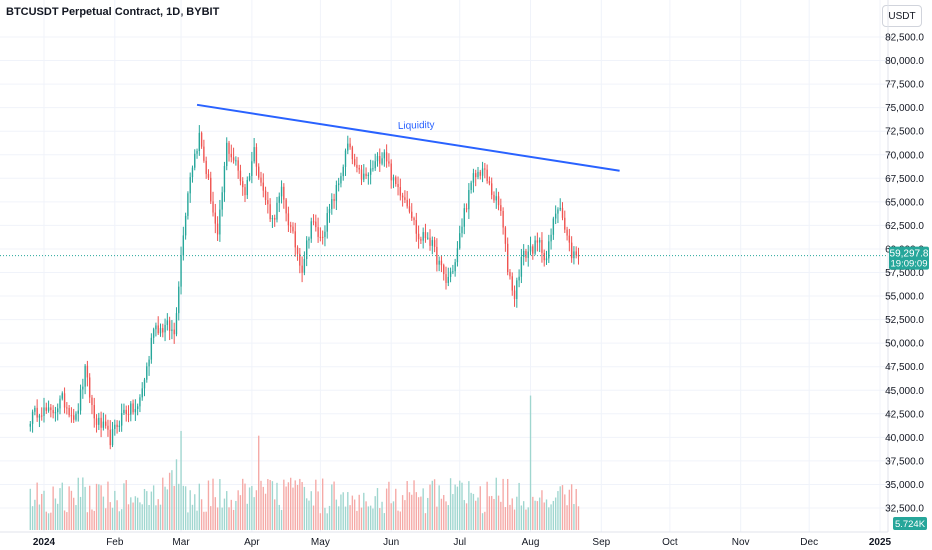  I want to click on currency-selector: USDT, so click(902, 16).